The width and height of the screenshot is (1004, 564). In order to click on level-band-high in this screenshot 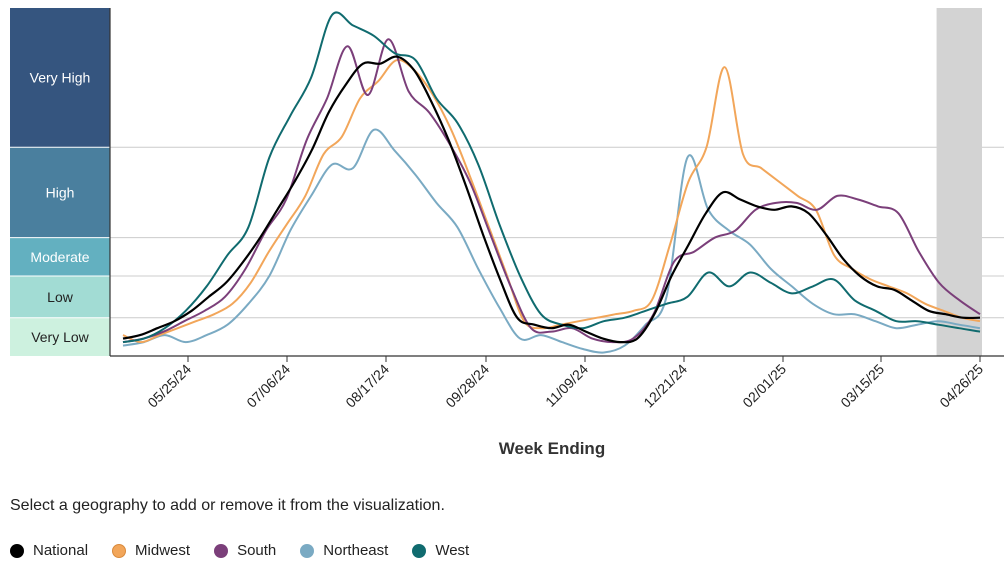, I will do `click(60, 192)`.